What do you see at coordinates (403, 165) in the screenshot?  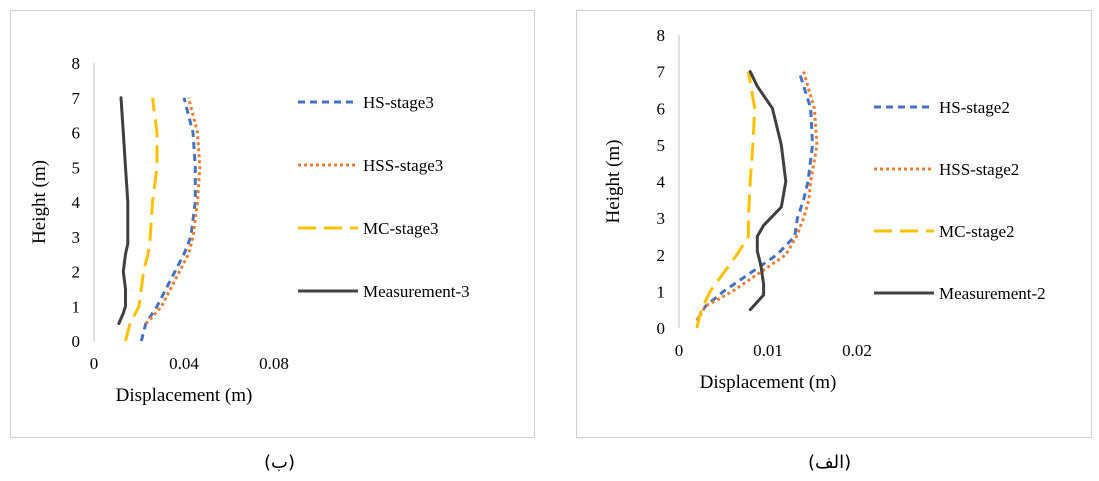 I see `legend-label: HSS-stage3` at bounding box center [403, 165].